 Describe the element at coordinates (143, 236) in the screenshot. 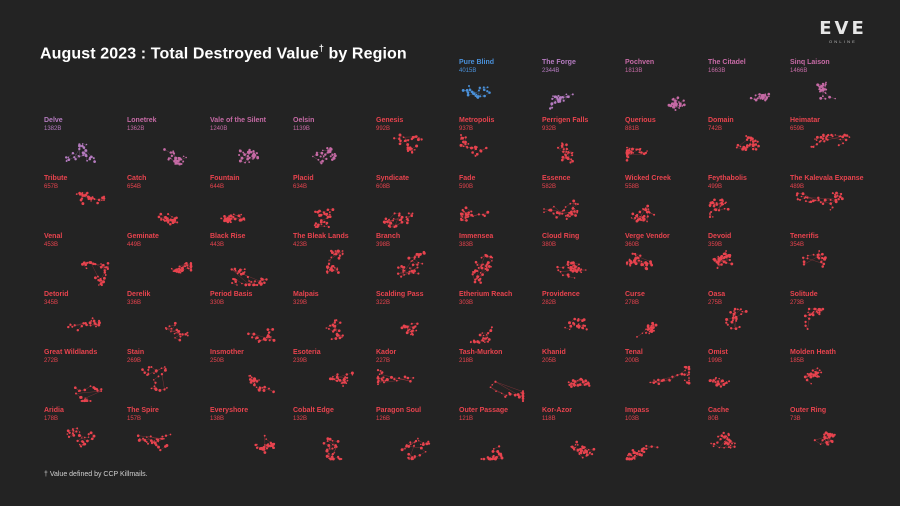

I see `region-name: Geminate` at that location.